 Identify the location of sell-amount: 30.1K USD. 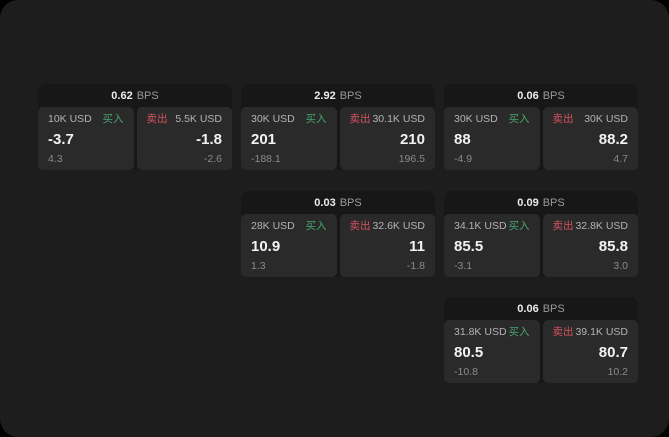
(398, 119).